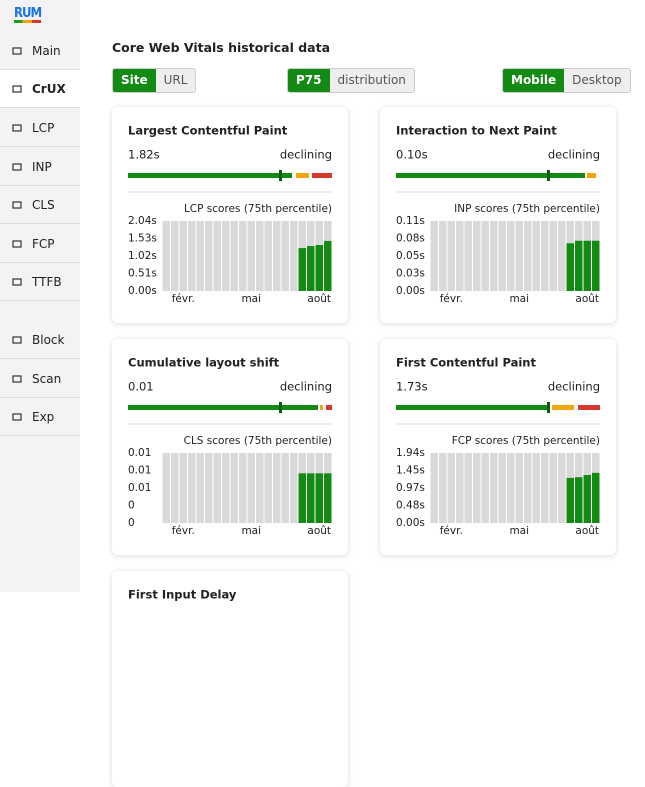 This screenshot has height=787, width=645. I want to click on y-tick-label: 0.51s, so click(142, 274).